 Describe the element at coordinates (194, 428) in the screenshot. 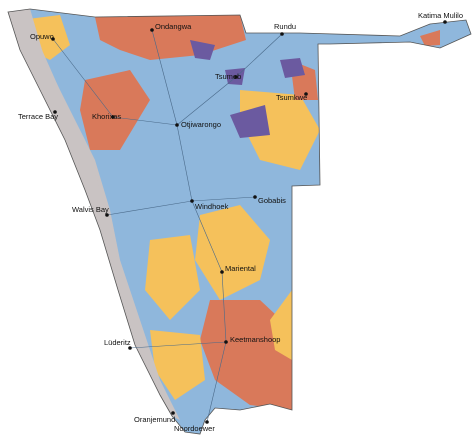

I see `town-label: Noordoewer` at that location.